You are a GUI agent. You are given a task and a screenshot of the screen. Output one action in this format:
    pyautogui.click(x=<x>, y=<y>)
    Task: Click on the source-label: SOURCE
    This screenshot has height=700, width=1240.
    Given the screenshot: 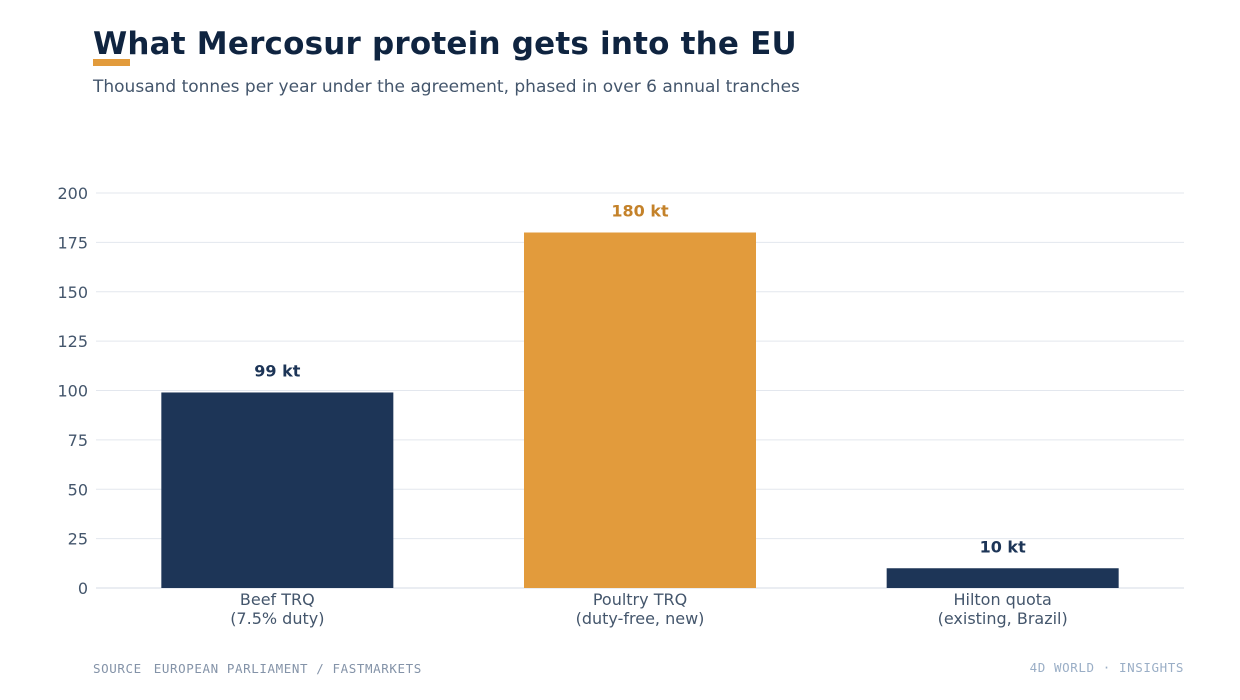 What is the action you would take?
    pyautogui.click(x=117, y=668)
    